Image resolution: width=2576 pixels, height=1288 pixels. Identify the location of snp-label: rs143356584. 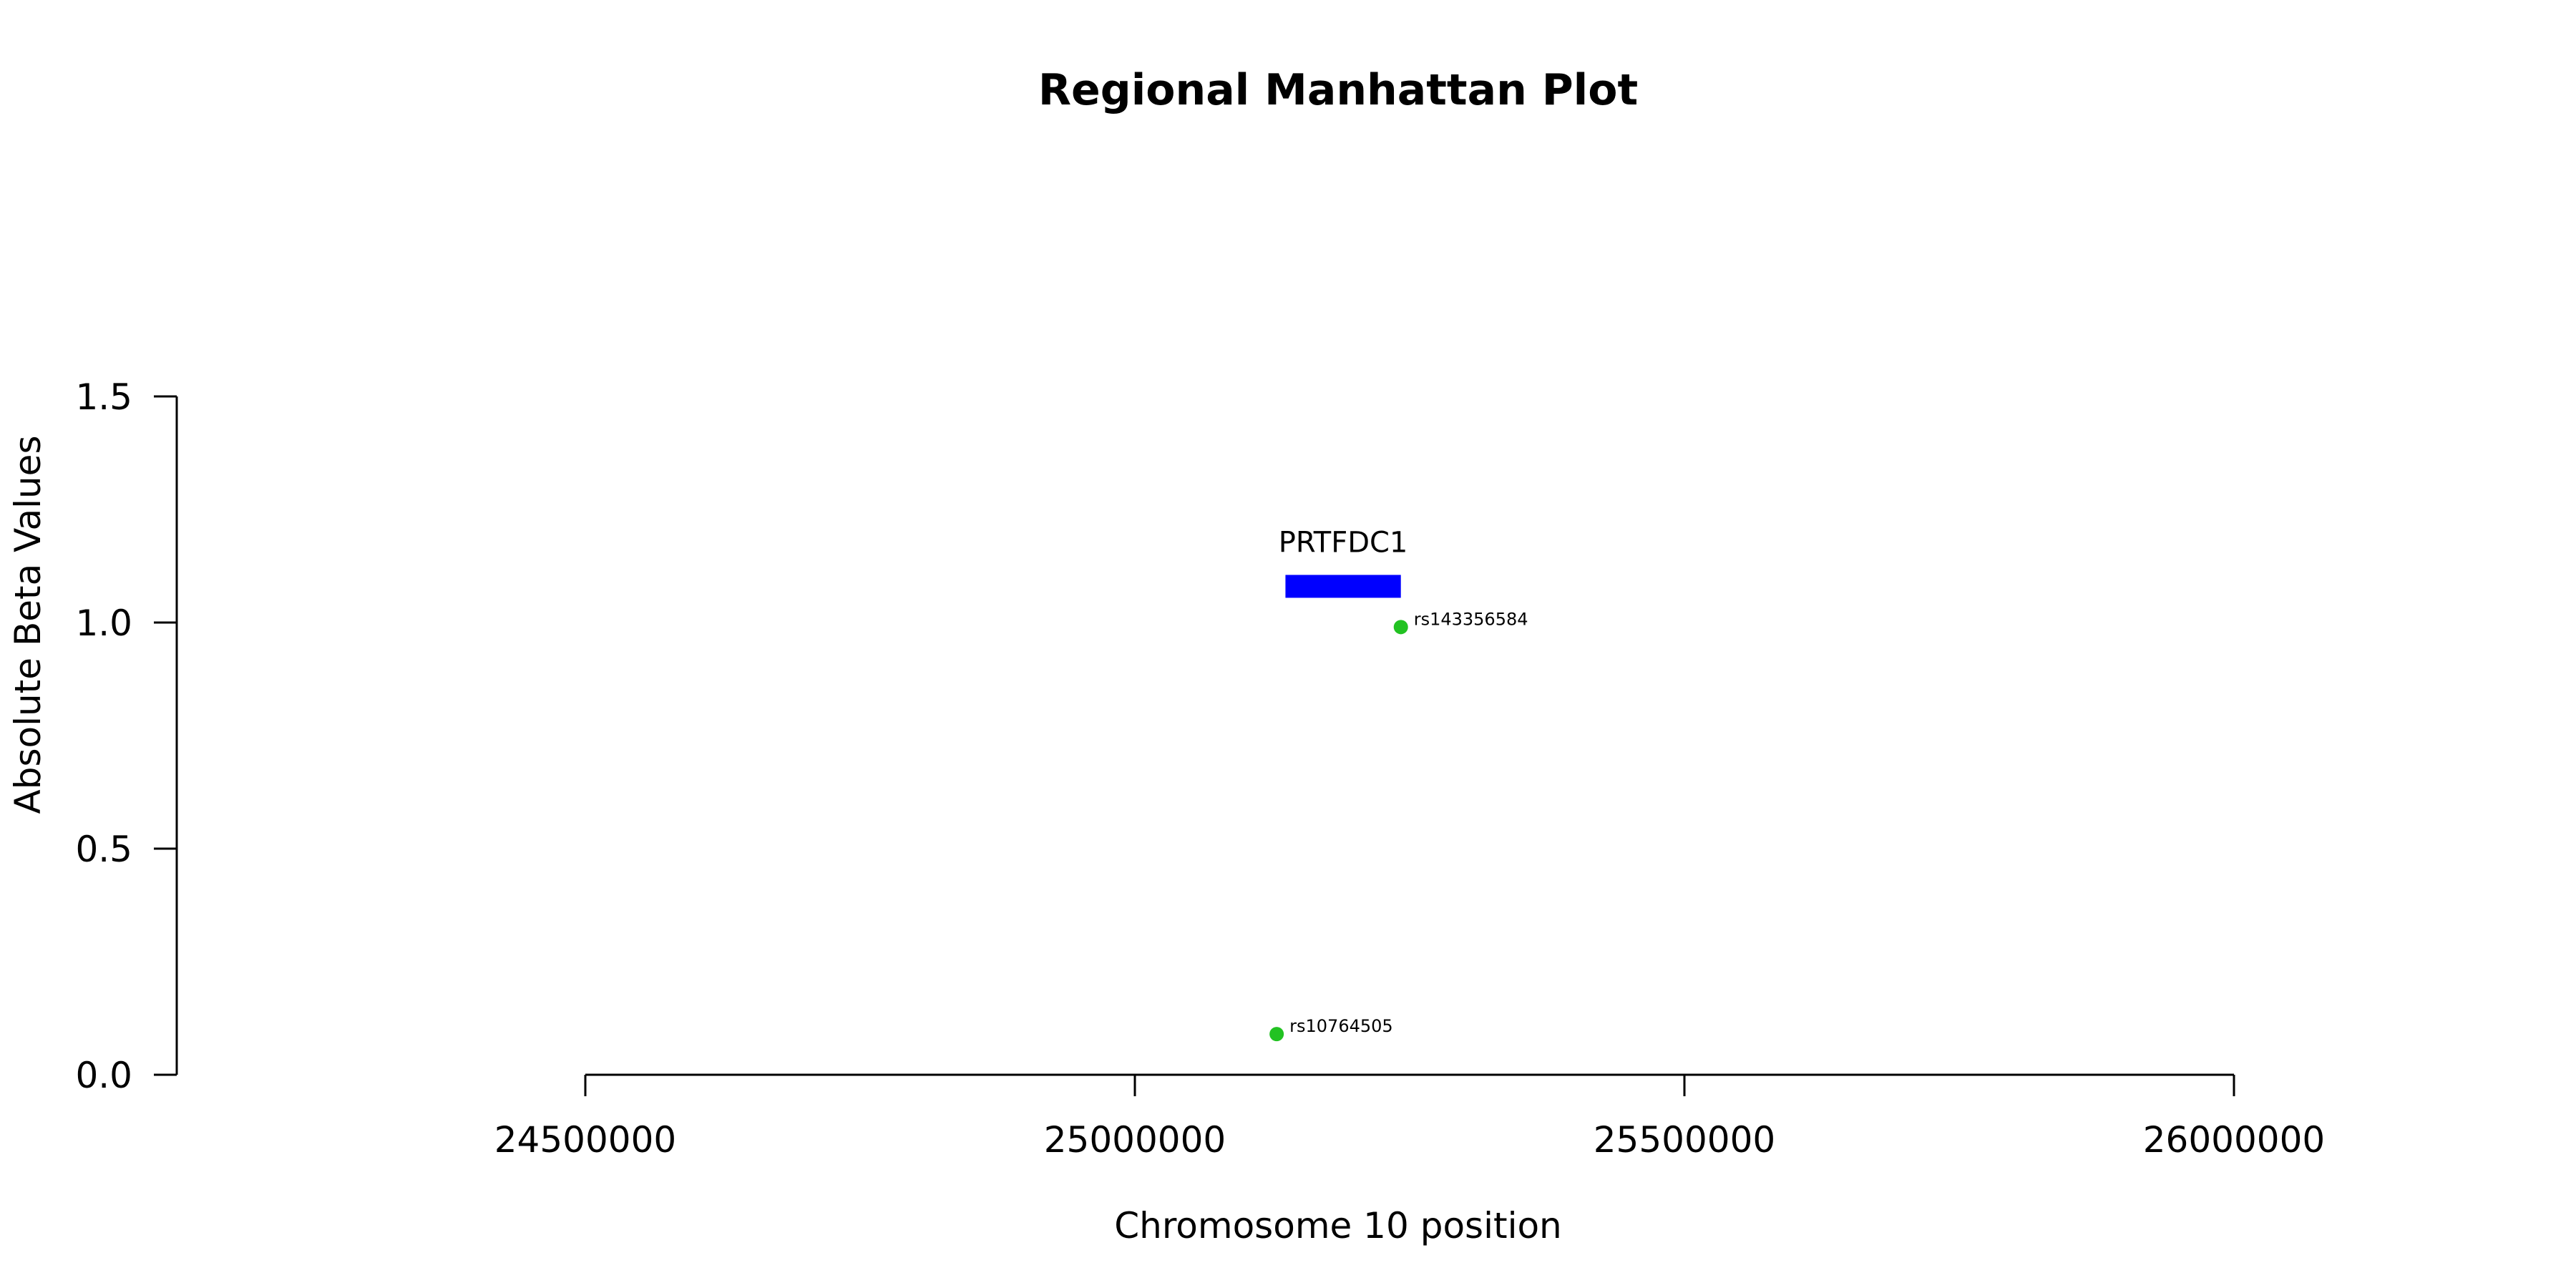
(1471, 619).